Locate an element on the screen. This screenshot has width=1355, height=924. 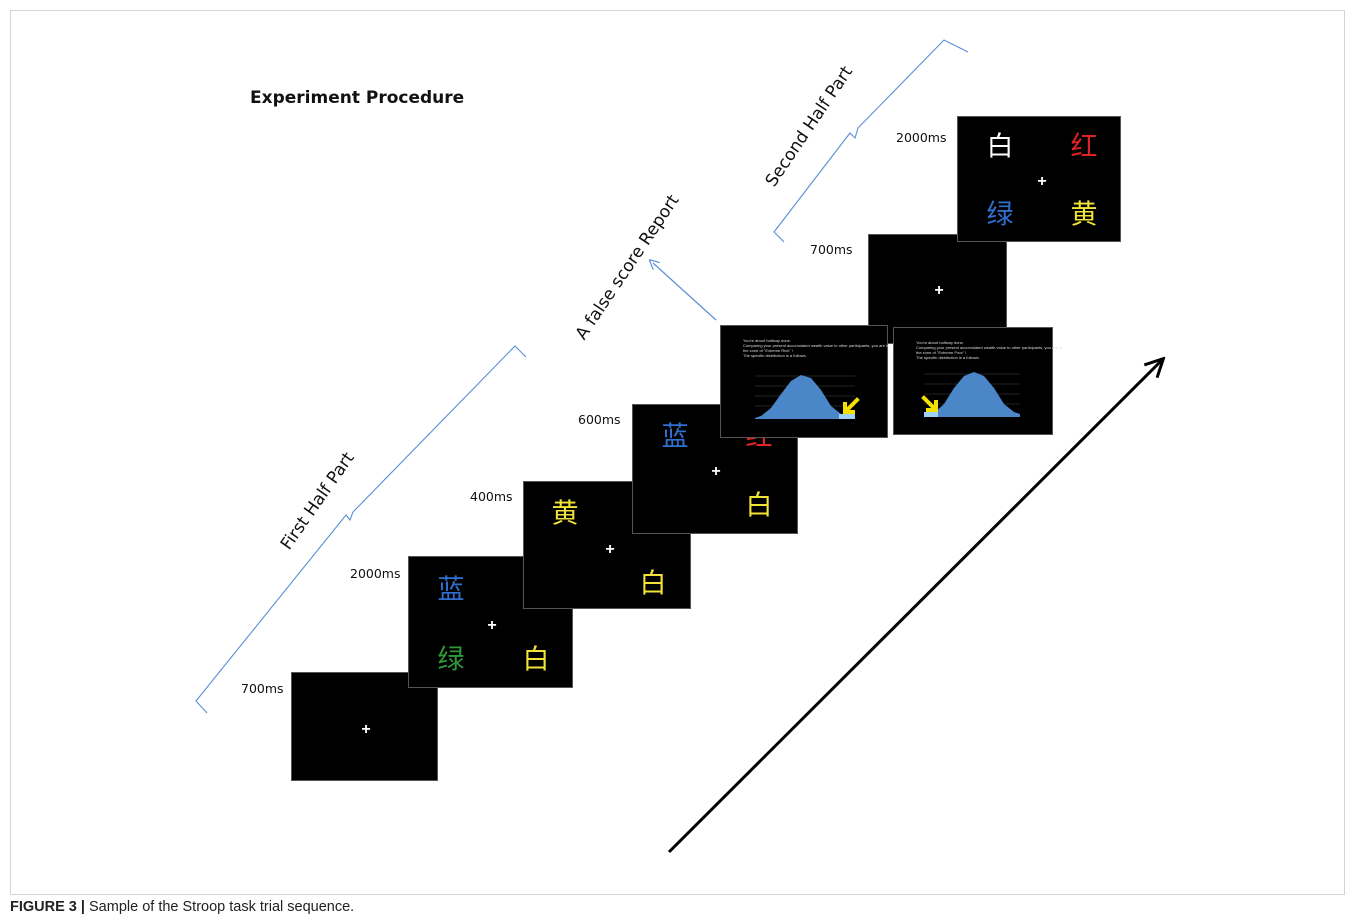
stroop-char: 红 is located at coordinates (1084, 147).